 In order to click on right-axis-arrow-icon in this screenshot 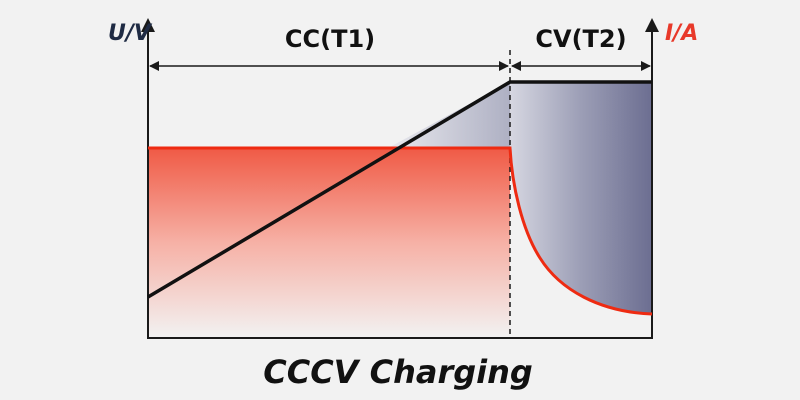, I will do `click(652, 25)`.